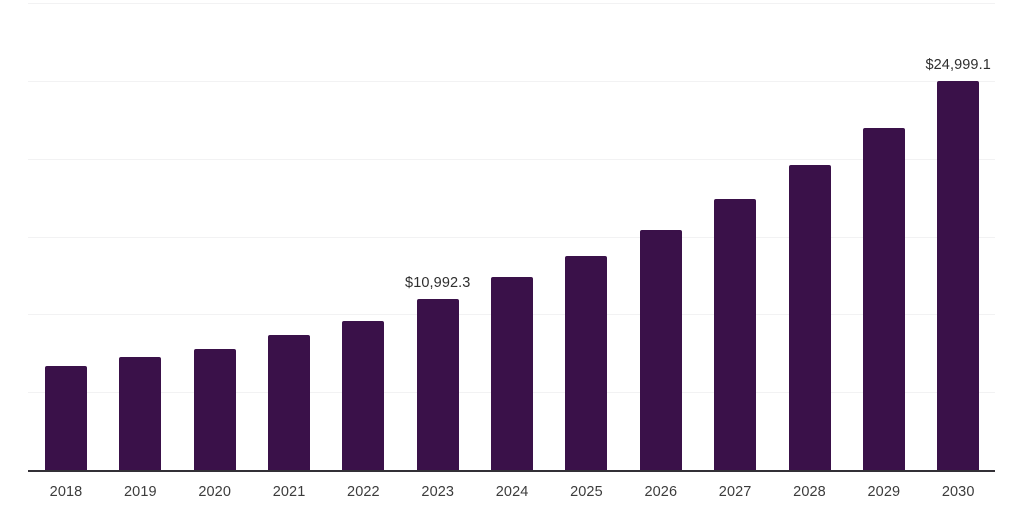 This screenshot has height=512, width=1024. I want to click on bar-2030, so click(958, 275).